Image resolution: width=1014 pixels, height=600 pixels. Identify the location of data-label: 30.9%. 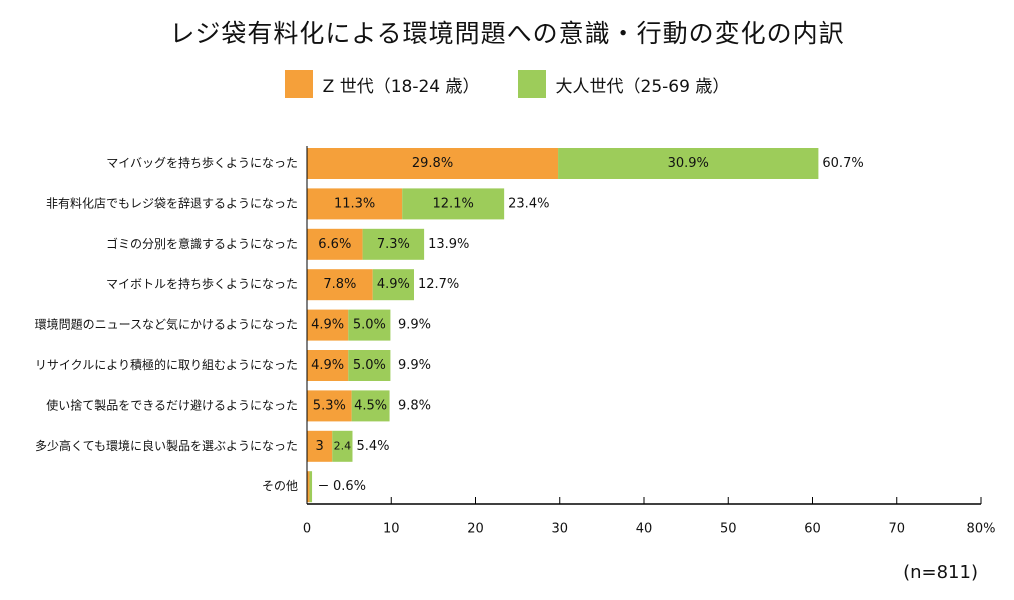
(688, 163).